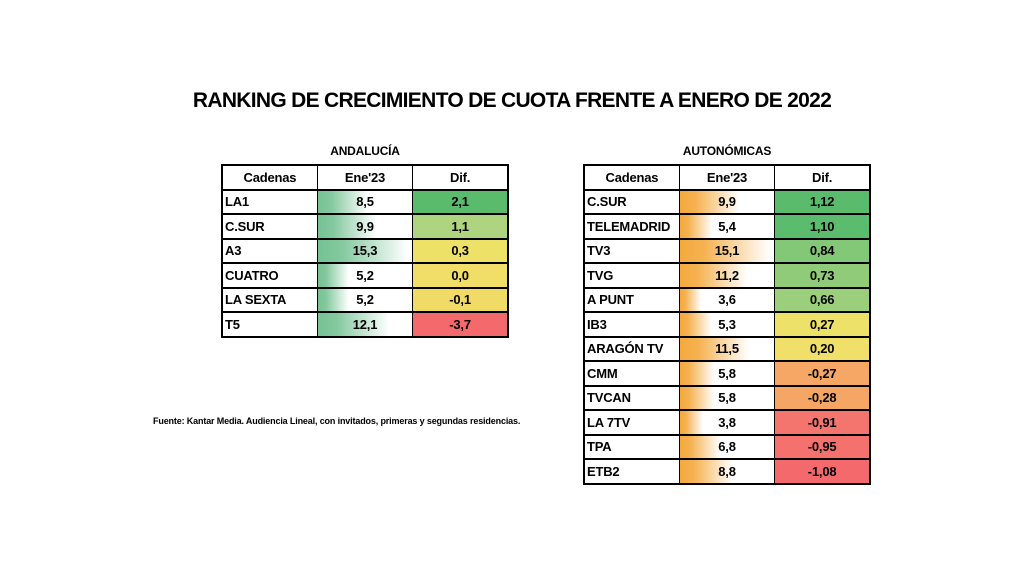 The image size is (1024, 576). Describe the element at coordinates (822, 324) in the screenshot. I see `diff-cell: 0,27` at that location.